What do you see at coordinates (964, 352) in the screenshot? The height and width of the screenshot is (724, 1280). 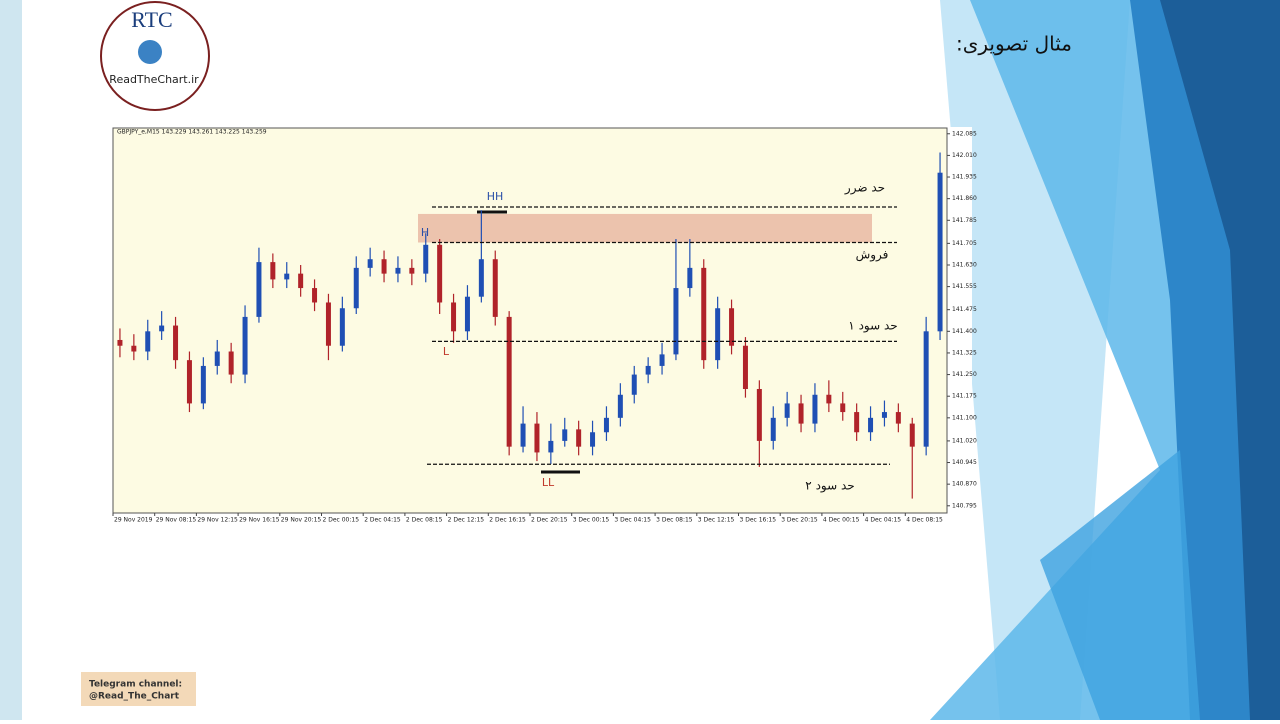 I see `y-tick-label: 141.325` at bounding box center [964, 352].